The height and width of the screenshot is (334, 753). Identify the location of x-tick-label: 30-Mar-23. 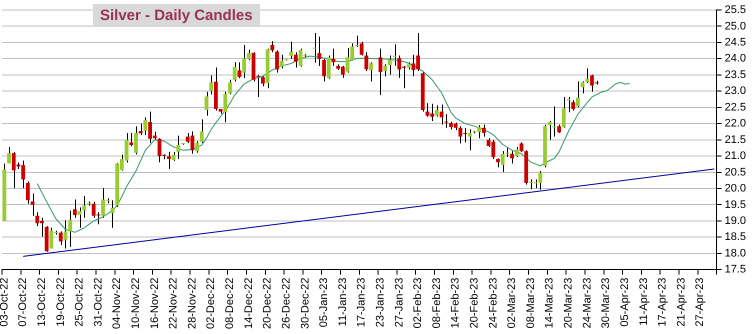
(606, 303).